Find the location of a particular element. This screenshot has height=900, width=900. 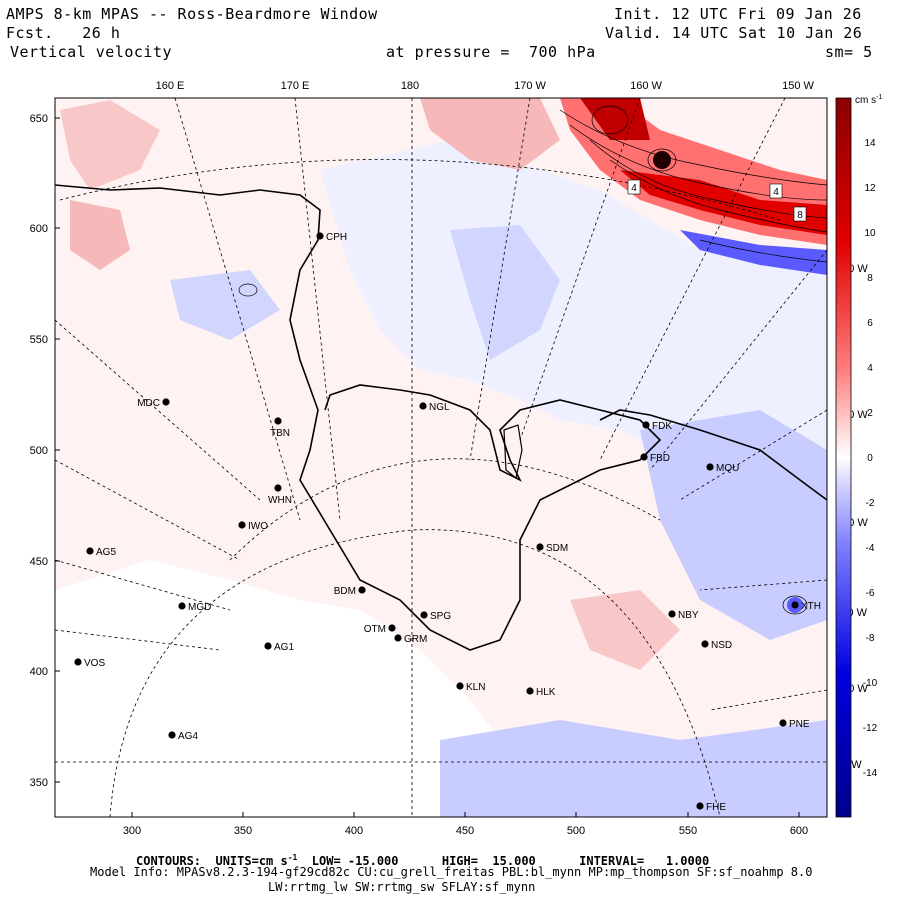

forecast-hours: 26 h is located at coordinates (101, 33).